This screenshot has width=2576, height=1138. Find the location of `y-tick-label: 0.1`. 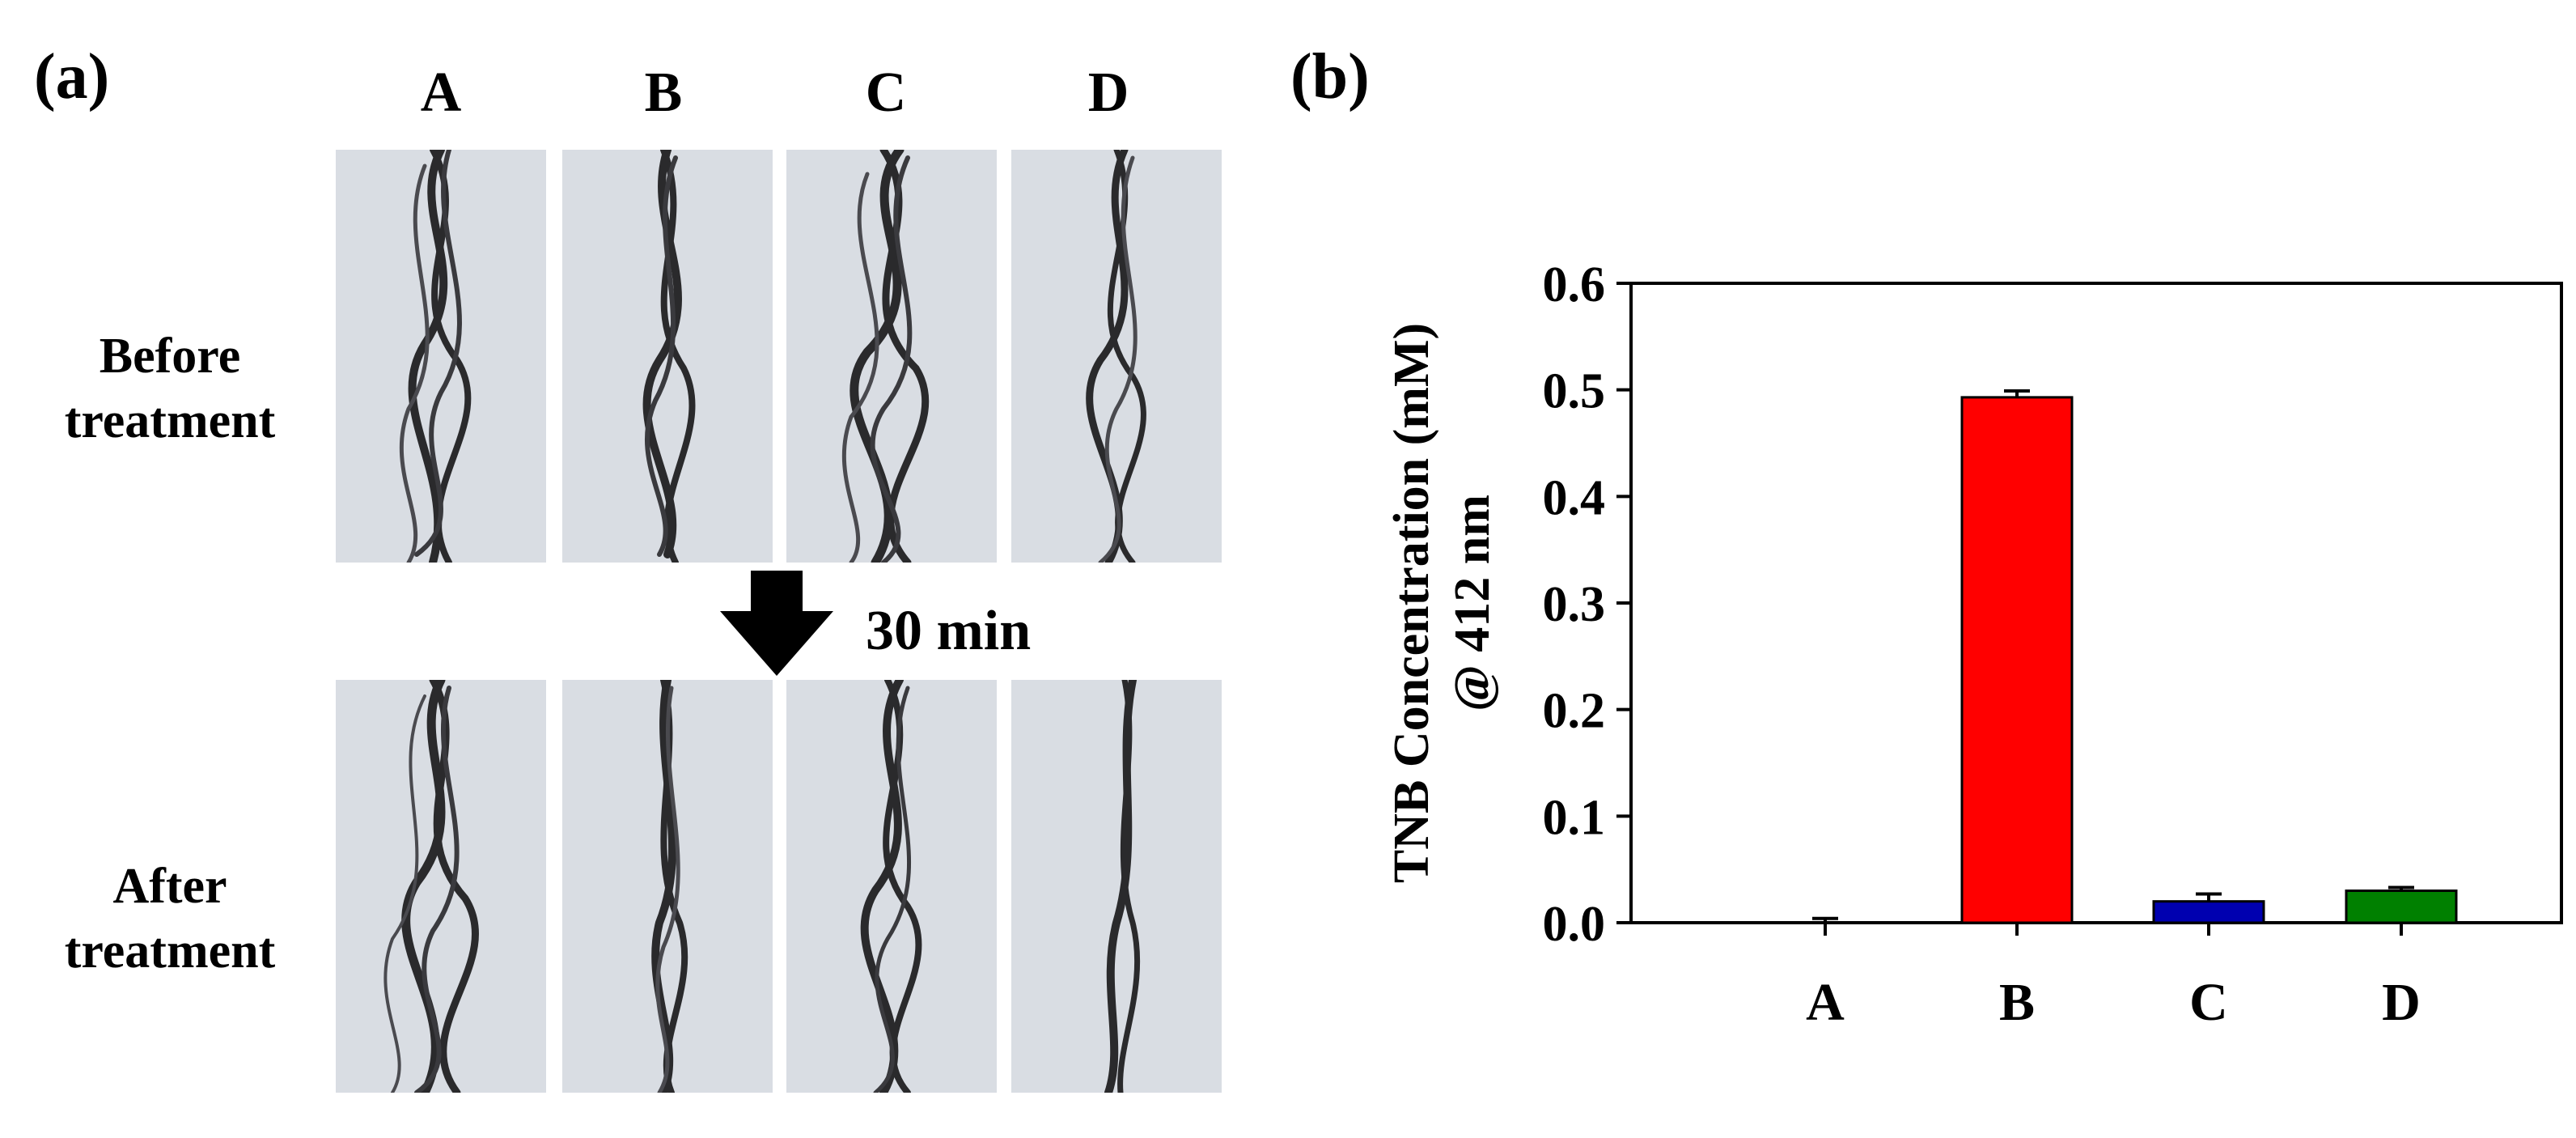

y-tick-label: 0.1 is located at coordinates (1574, 817).